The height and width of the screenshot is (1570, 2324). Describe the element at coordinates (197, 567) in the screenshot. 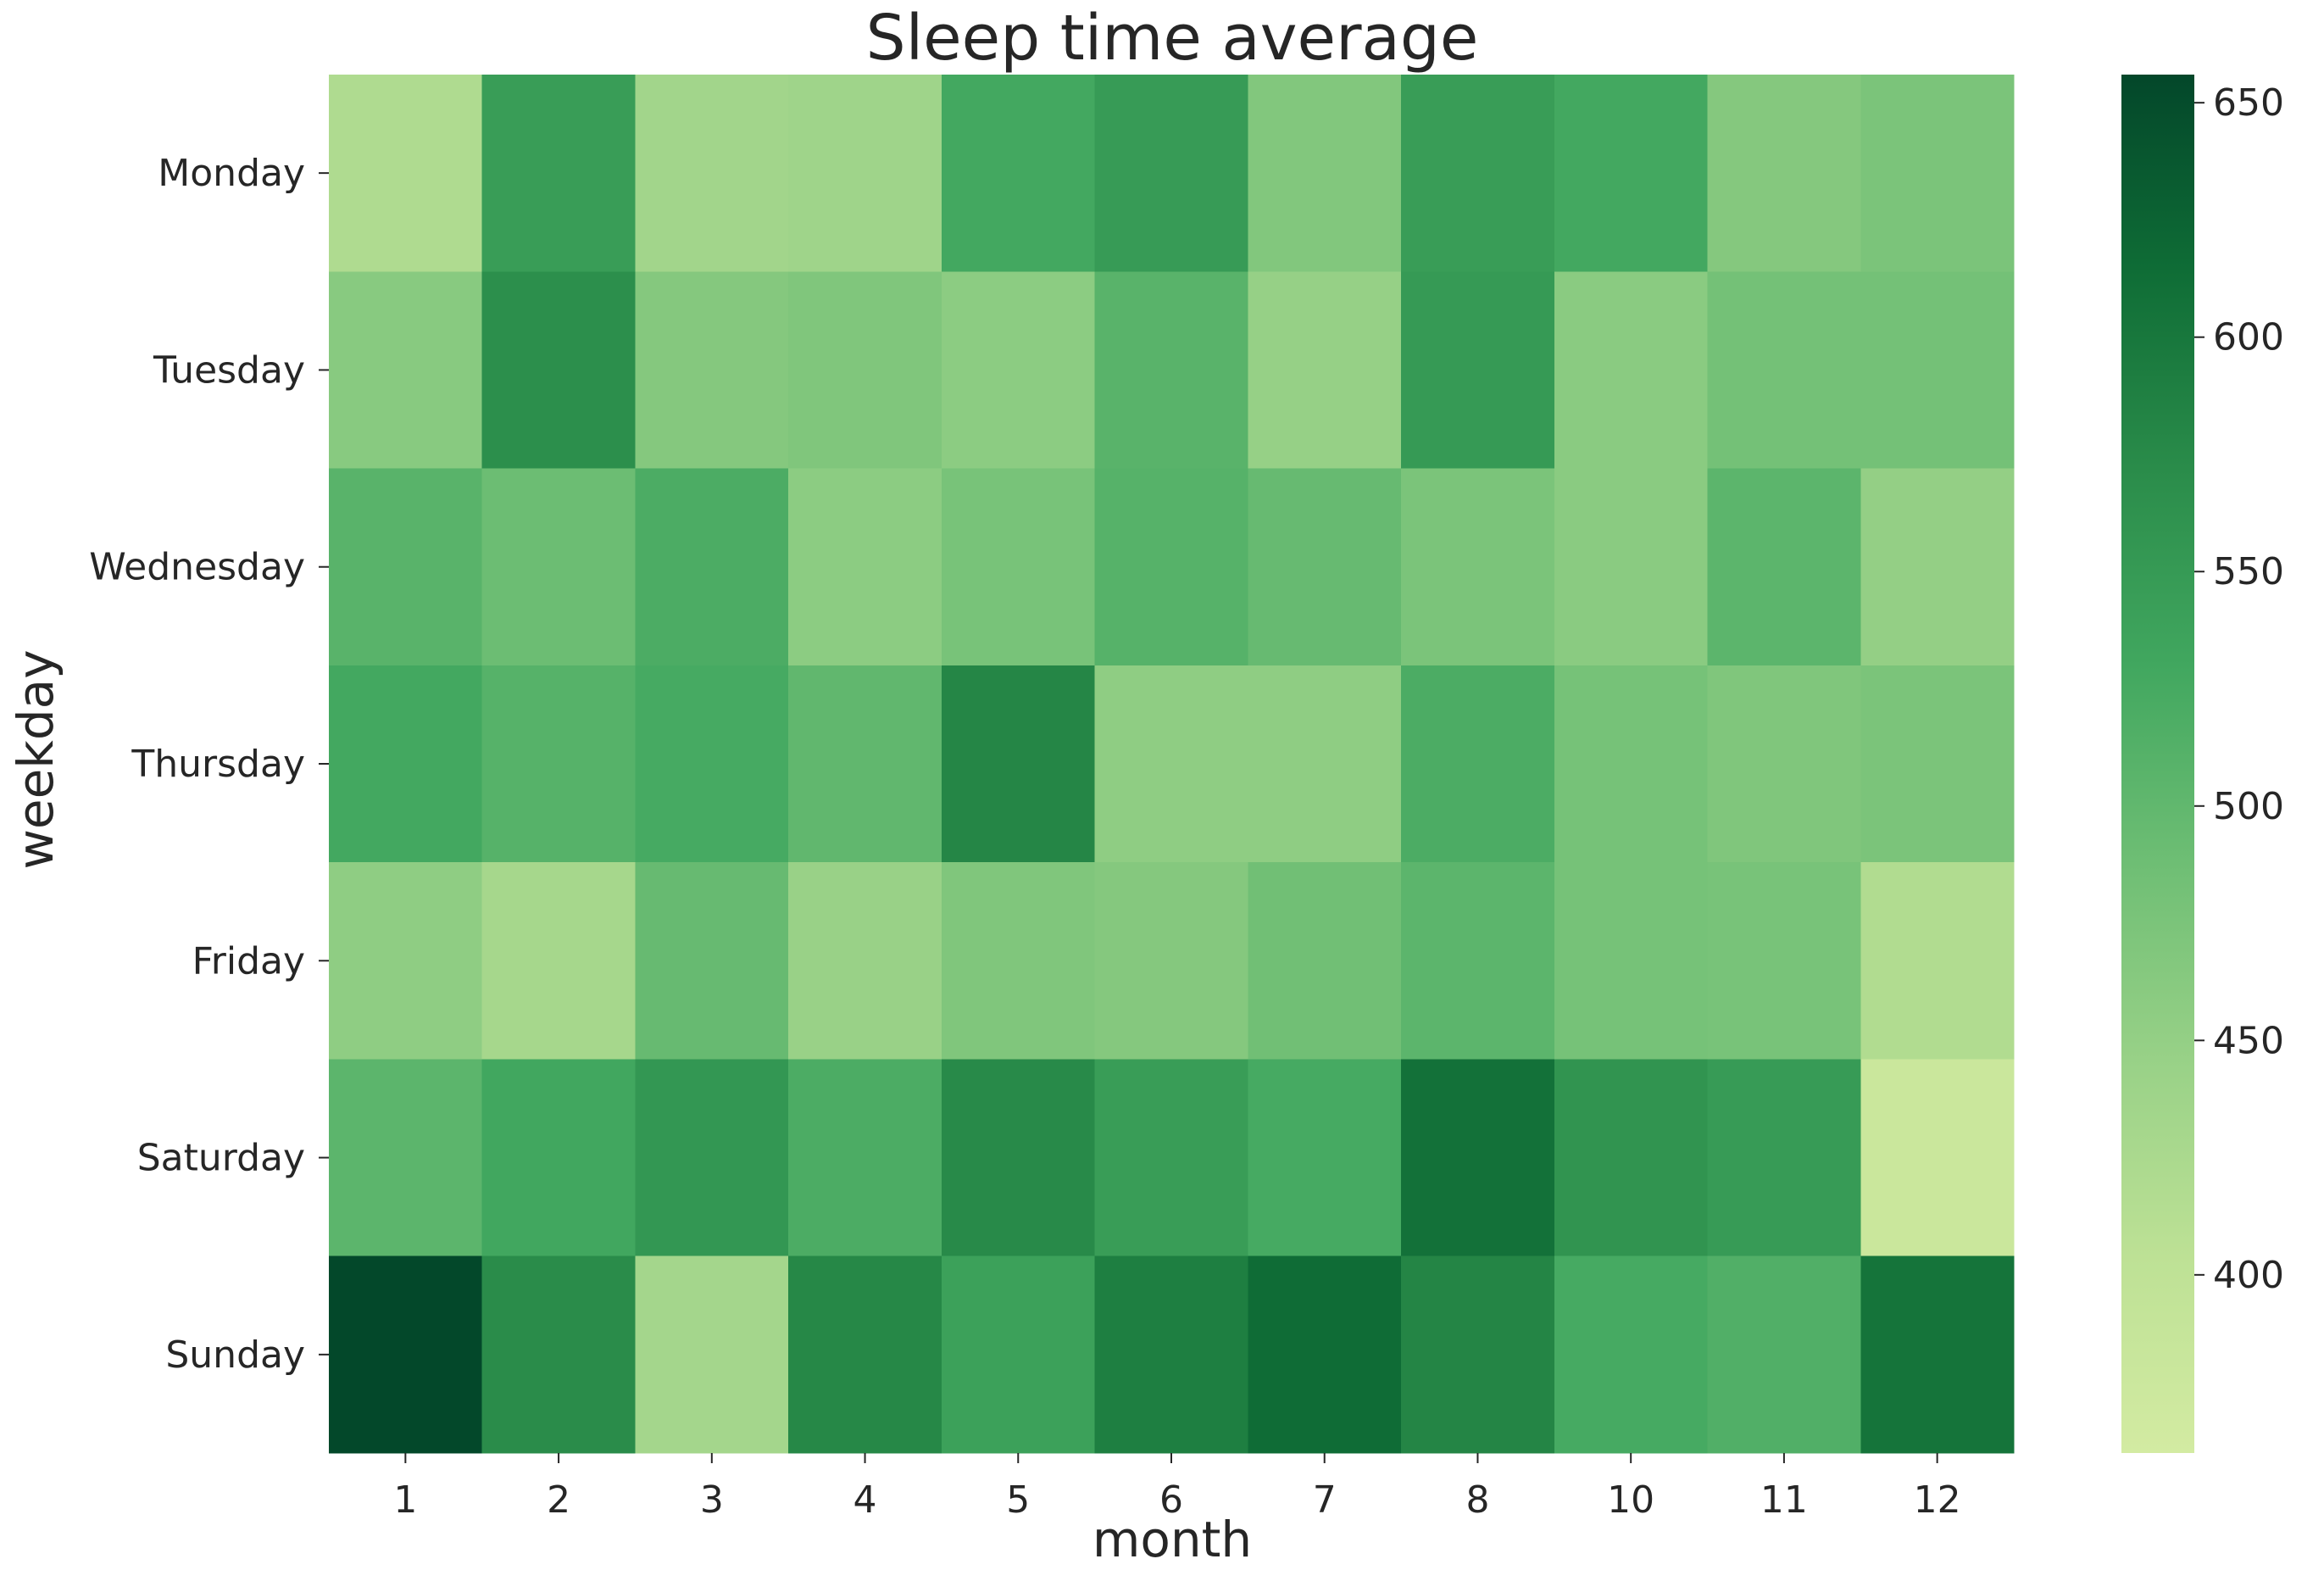

I see `y-tick-label: Wednesday` at that location.